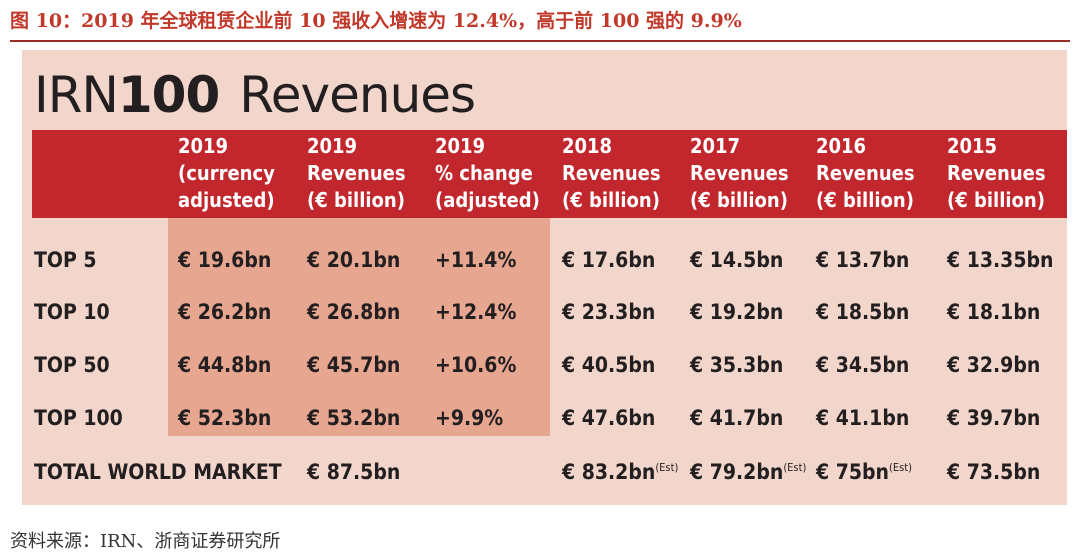  What do you see at coordinates (354, 472) in the screenshot?
I see `total-2019: € 87.5bn` at bounding box center [354, 472].